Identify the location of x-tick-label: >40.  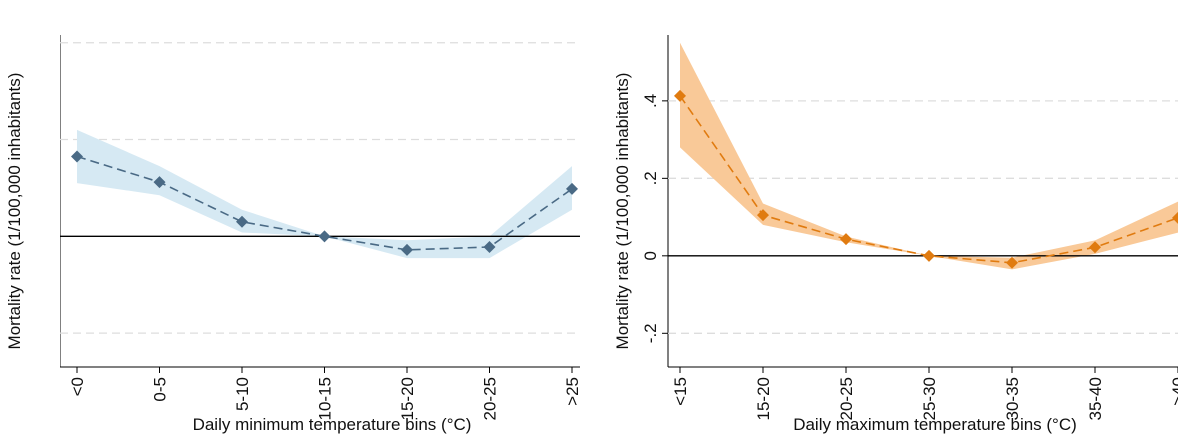
(1173, 391).